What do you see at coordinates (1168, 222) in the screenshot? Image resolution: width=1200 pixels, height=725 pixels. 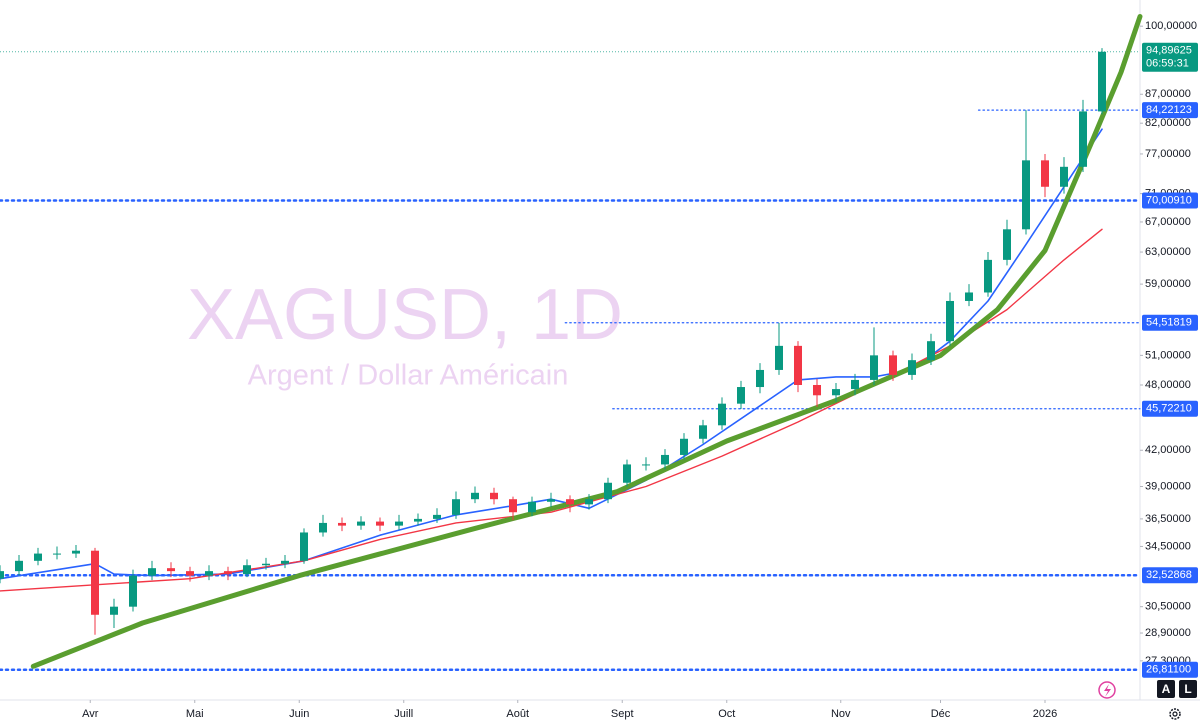 I see `y-tick-label: 67,00000` at bounding box center [1168, 222].